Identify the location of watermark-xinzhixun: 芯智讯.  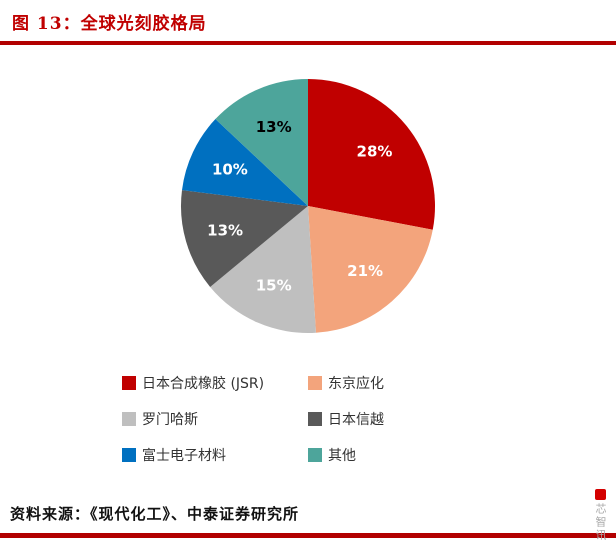
(600, 515).